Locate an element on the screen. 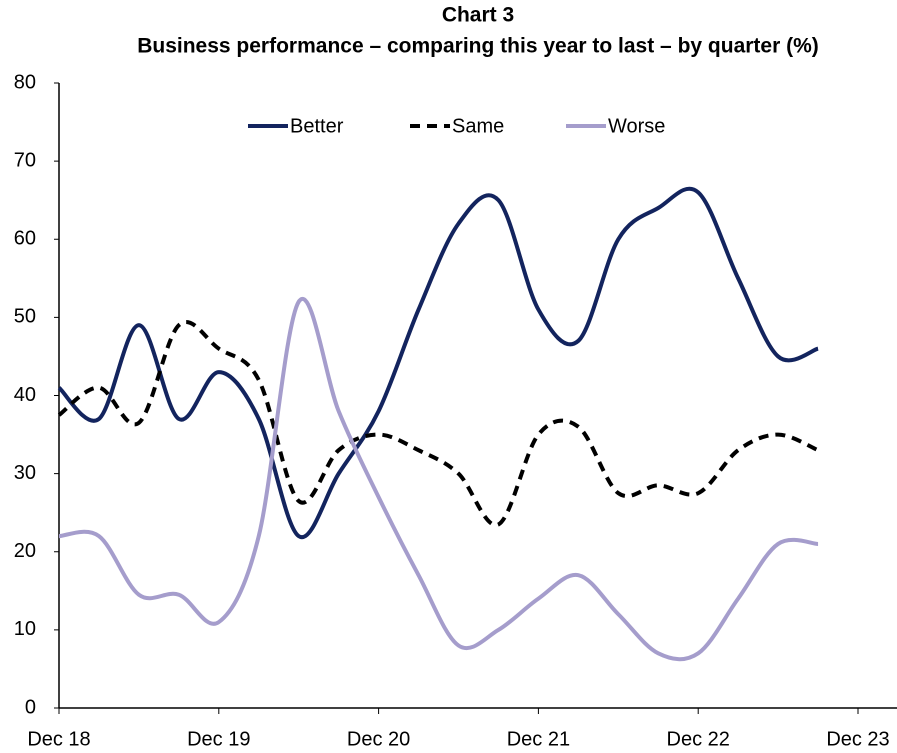  x-tick-label: Dec 22 is located at coordinates (698, 739).